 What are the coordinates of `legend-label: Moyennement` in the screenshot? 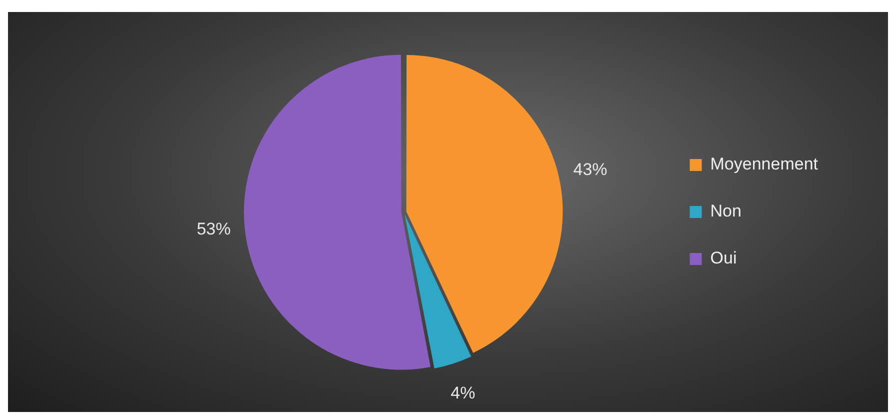 It's located at (764, 164).